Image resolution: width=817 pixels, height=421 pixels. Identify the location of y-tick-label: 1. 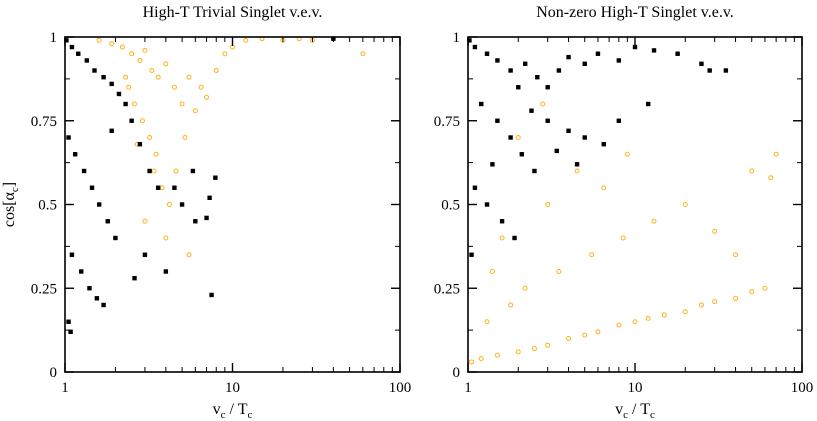
(54, 38).